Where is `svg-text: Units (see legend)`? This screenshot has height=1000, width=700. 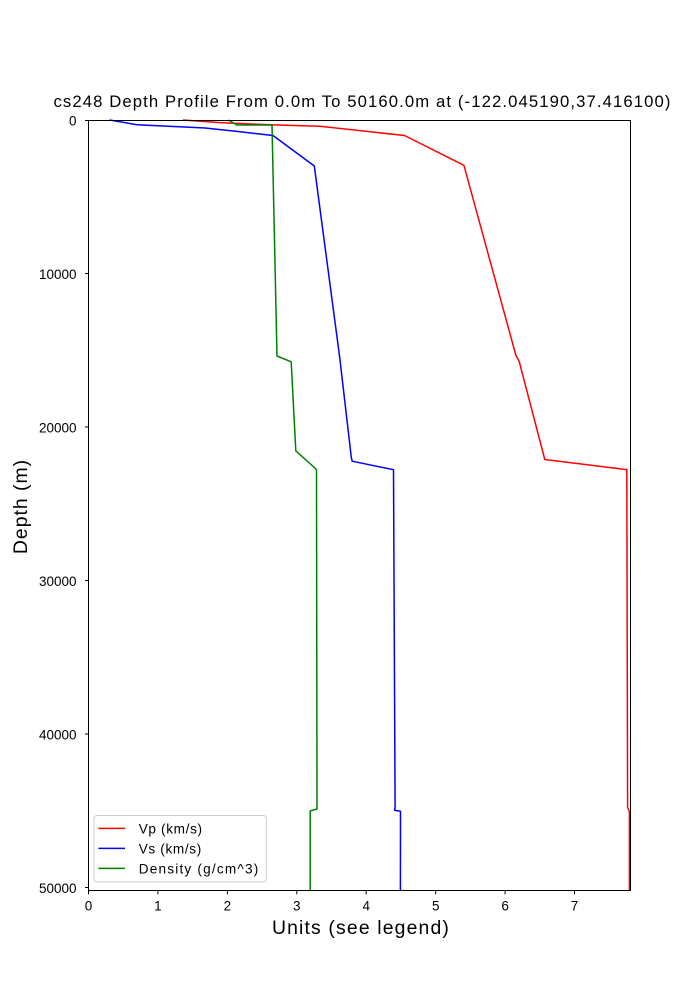
svg-text: Units (see legend) is located at coordinates (361, 928).